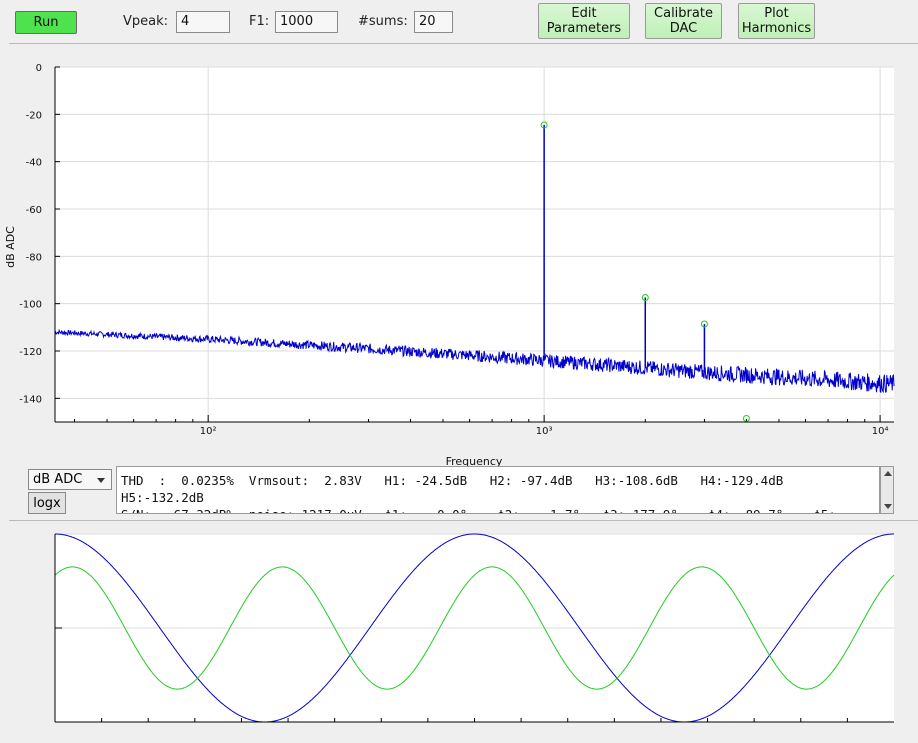 This screenshot has width=918, height=743. Describe the element at coordinates (645, 271) in the screenshot. I see `spectrum-peaks` at that location.